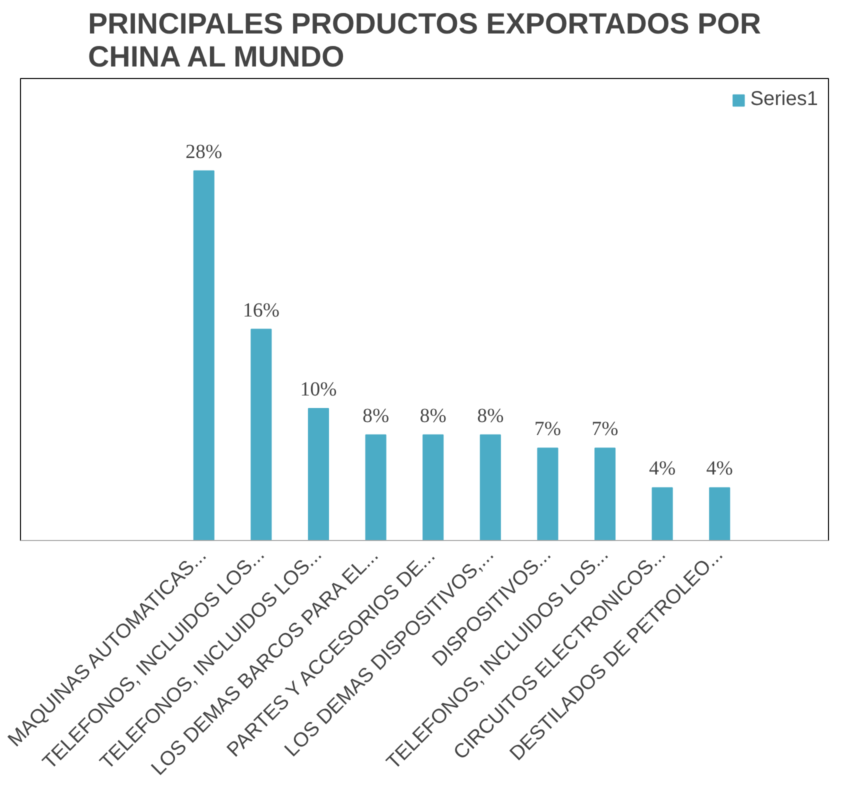  I want to click on legend-label: Series1, so click(784, 99).